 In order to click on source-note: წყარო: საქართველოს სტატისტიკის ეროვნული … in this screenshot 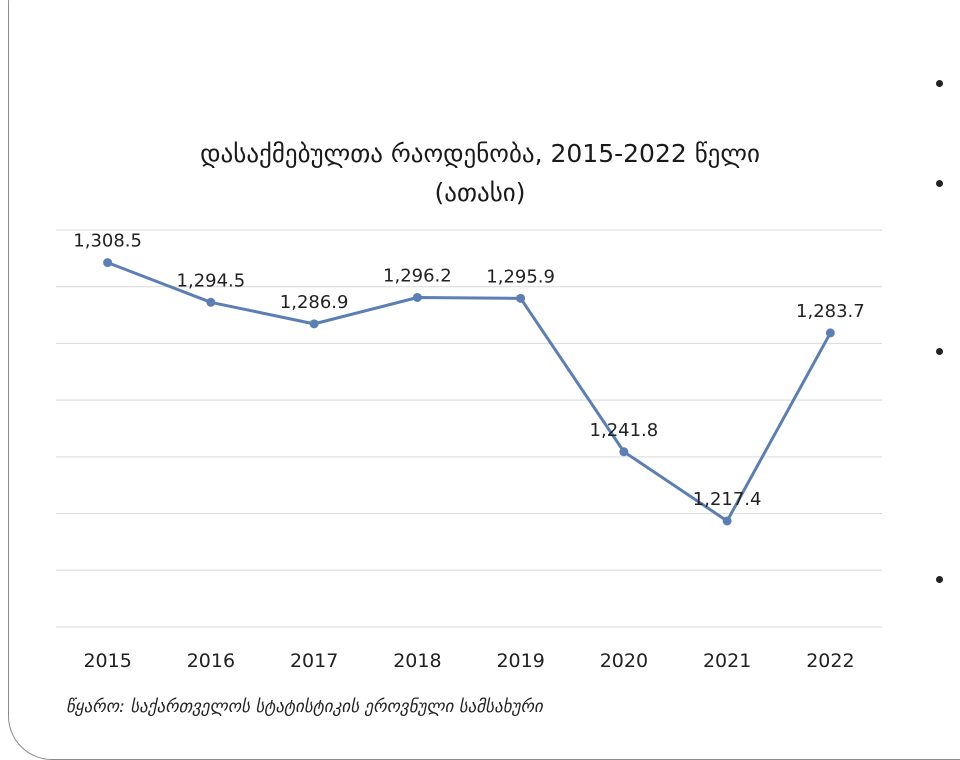, I will do `click(304, 707)`.